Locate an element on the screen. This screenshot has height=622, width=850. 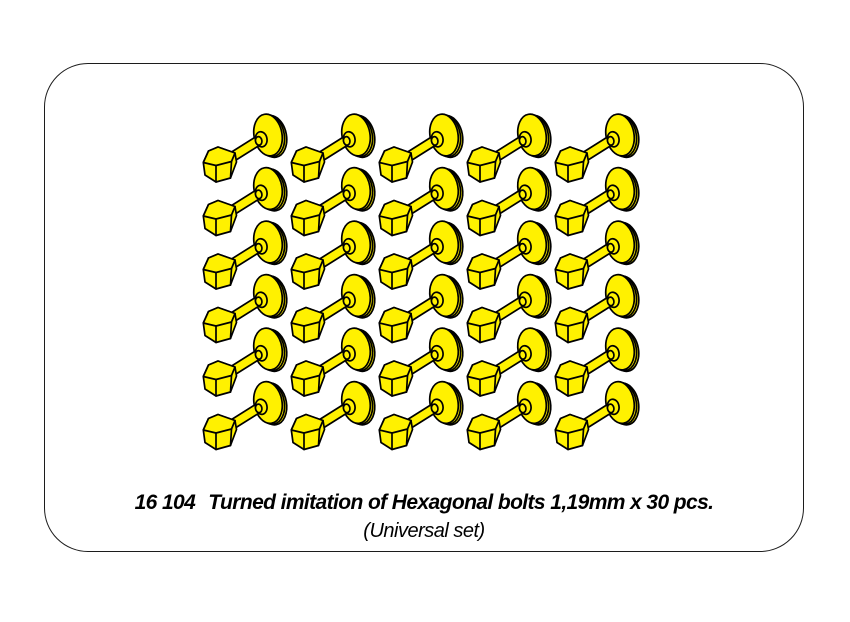
product-code: 16 104 is located at coordinates (165, 502).